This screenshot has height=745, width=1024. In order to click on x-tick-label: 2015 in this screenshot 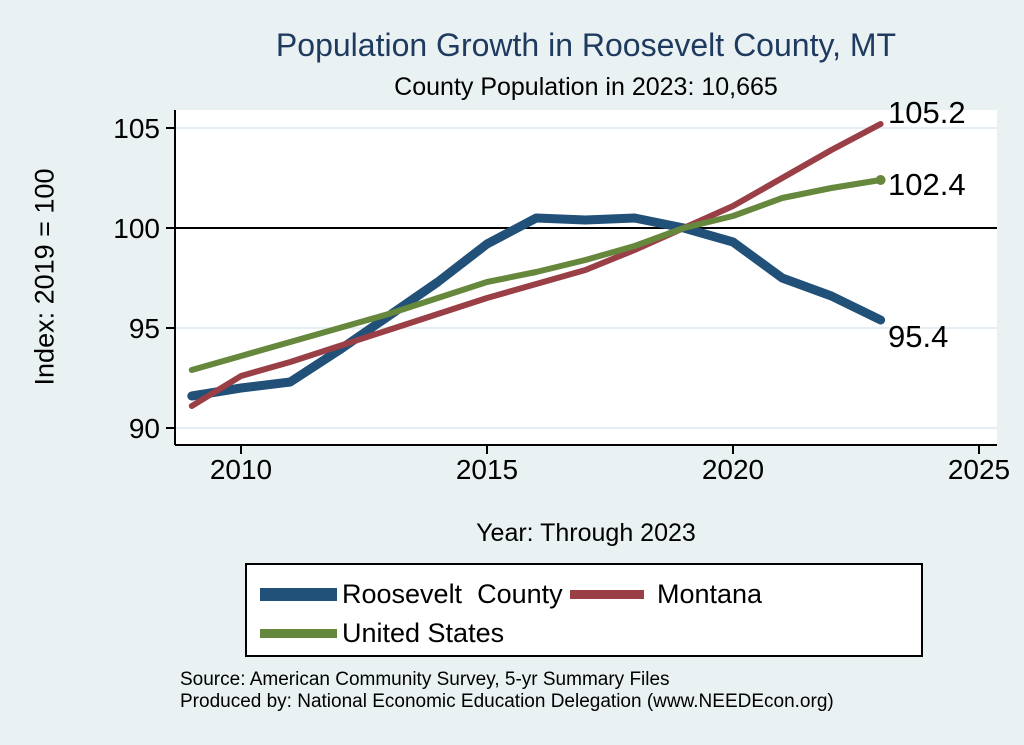, I will do `click(487, 469)`.